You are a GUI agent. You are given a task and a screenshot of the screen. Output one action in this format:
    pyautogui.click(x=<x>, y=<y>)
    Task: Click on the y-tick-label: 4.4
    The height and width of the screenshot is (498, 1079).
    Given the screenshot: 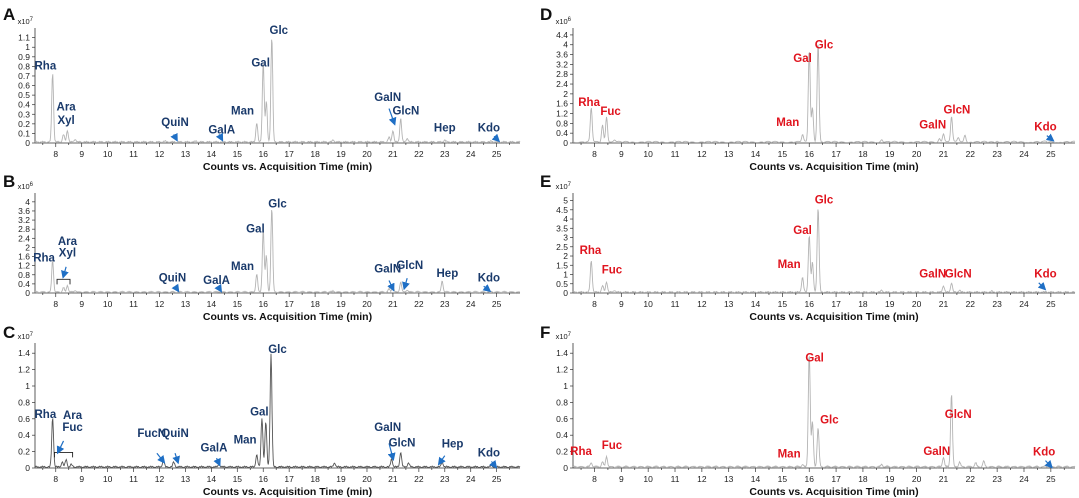 What is the action you would take?
    pyautogui.click(x=562, y=35)
    